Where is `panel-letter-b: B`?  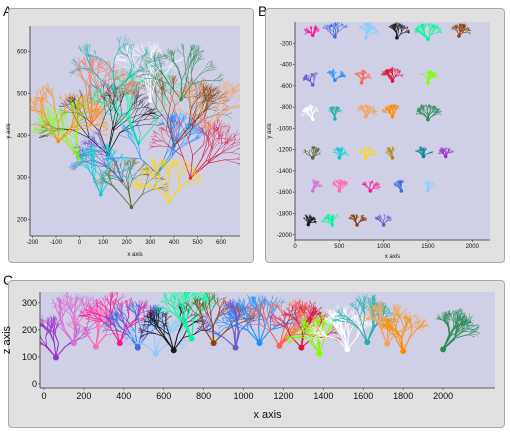 panel-letter-b: B is located at coordinates (263, 11).